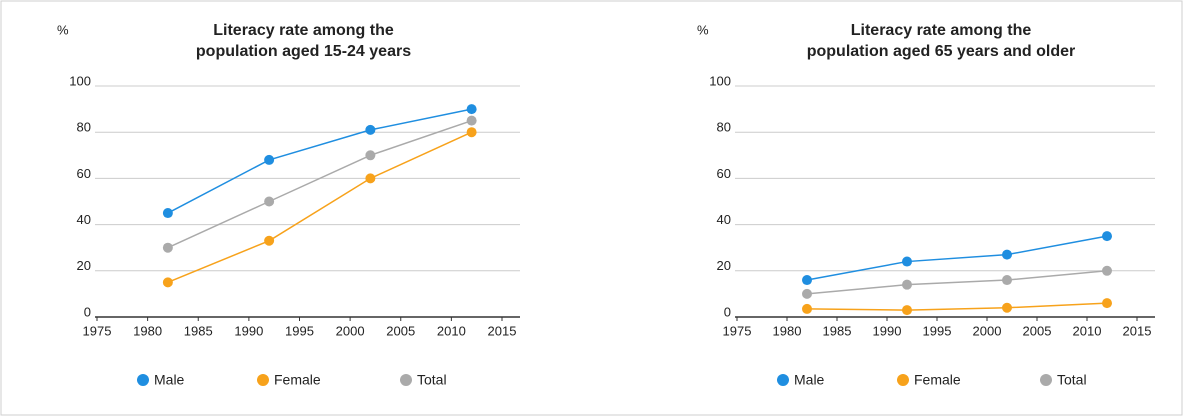 The width and height of the screenshot is (1184, 416). I want to click on chart-title: population aged 65 years and older, so click(941, 51).